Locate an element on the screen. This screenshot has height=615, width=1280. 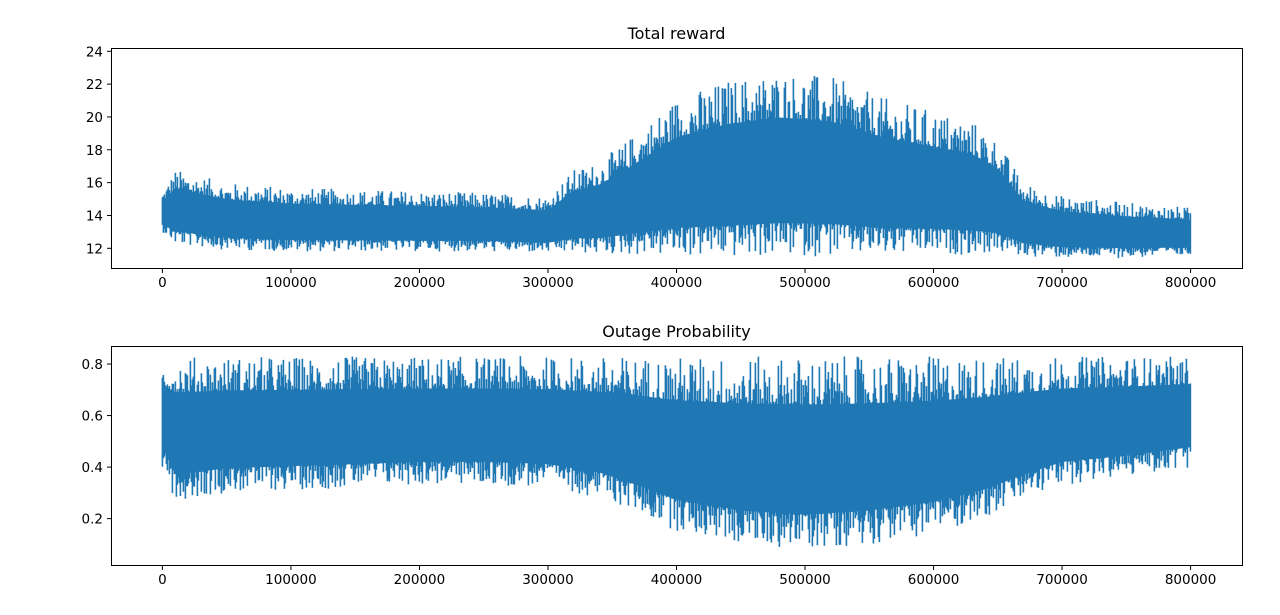
chart-title: Outage Probability is located at coordinates (676, 331).